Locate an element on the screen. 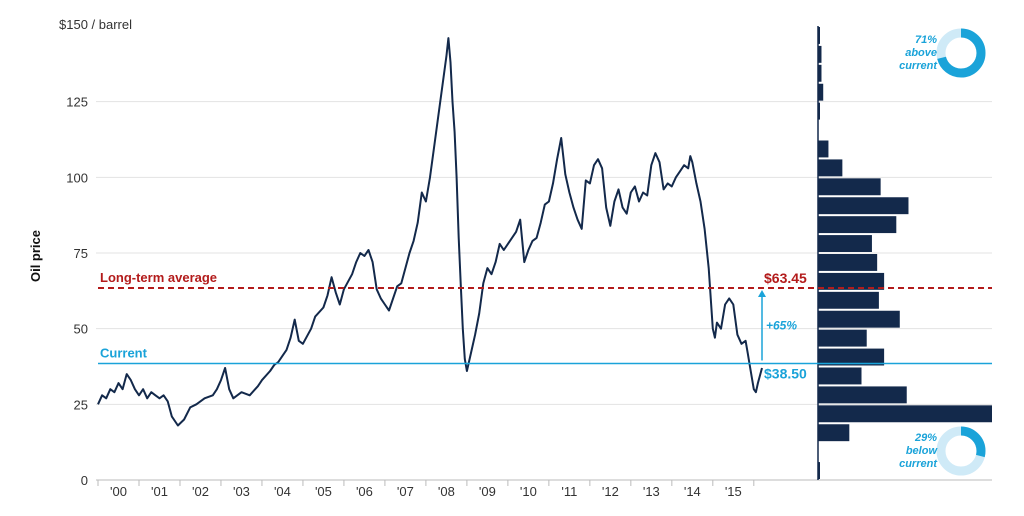  y-tick-label: 100 is located at coordinates (77, 177).